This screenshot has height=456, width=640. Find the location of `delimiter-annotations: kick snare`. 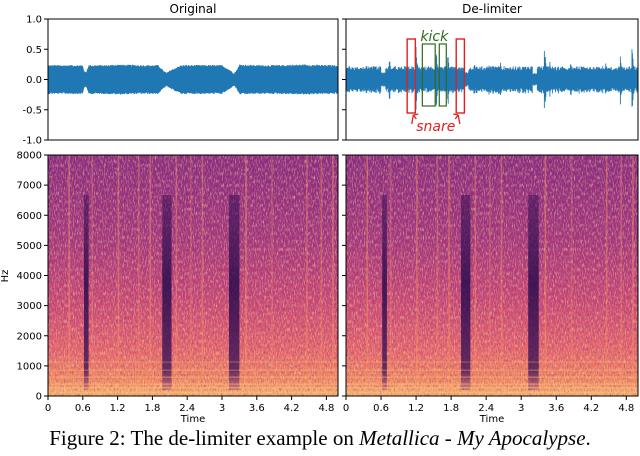

delimiter-annotations: kick snare is located at coordinates (436, 82).